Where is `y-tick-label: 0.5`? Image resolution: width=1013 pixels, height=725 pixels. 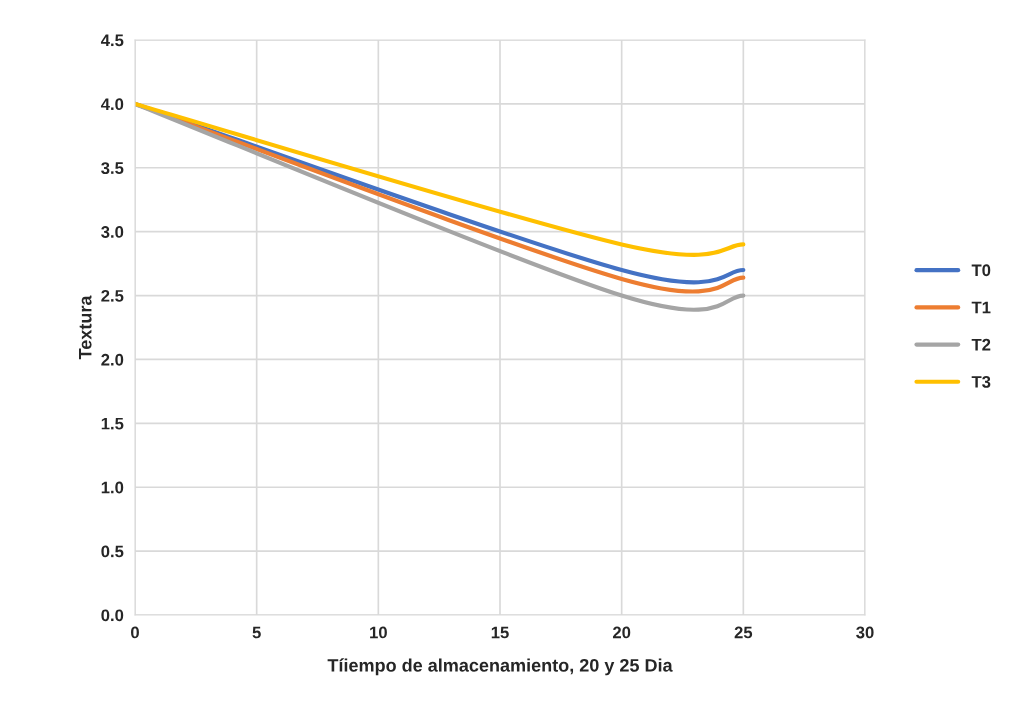 y-tick-label: 0.5 is located at coordinates (112, 551).